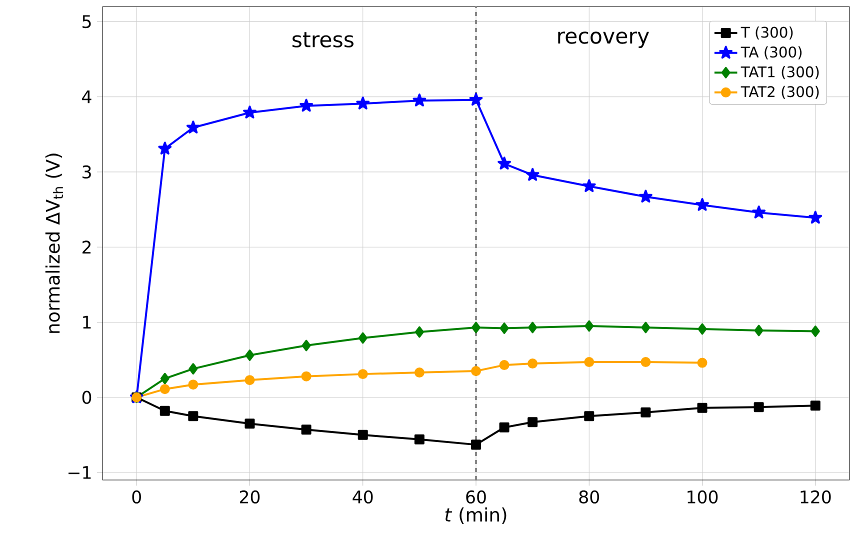  What do you see at coordinates (475, 515) in the screenshot?
I see `x-axis-title: t (min)` at bounding box center [475, 515].